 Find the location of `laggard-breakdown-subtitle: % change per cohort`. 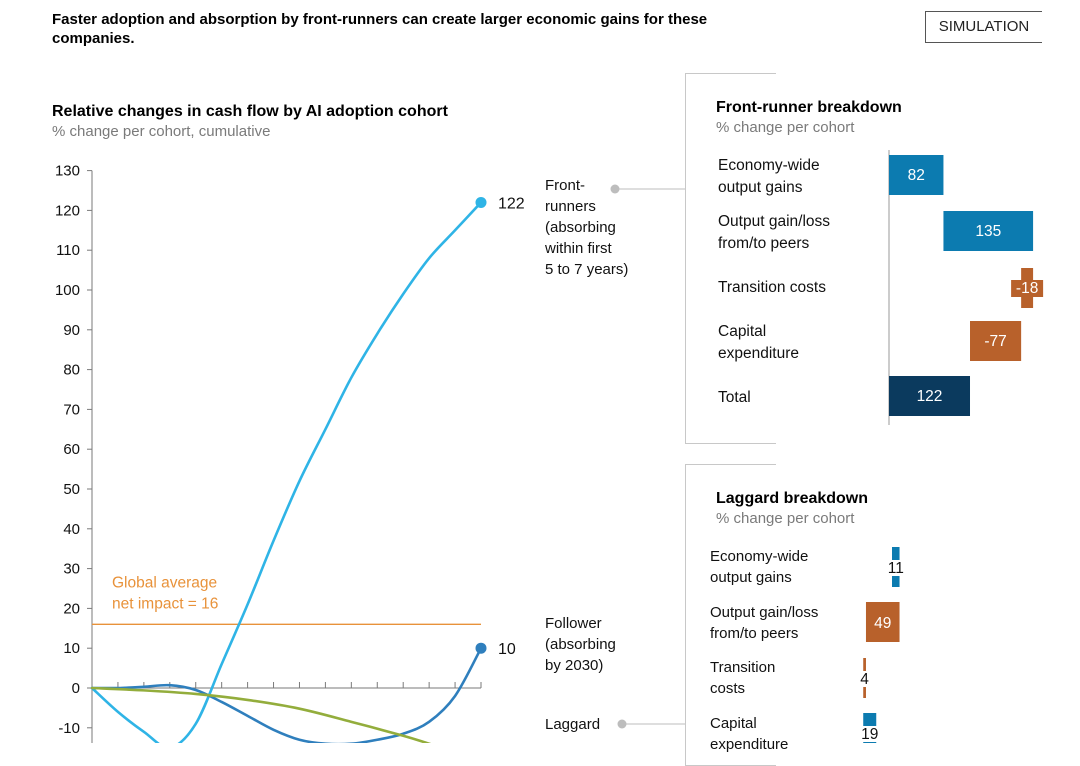

laggard-breakdown-subtitle: % change per cohort is located at coordinates (785, 518).